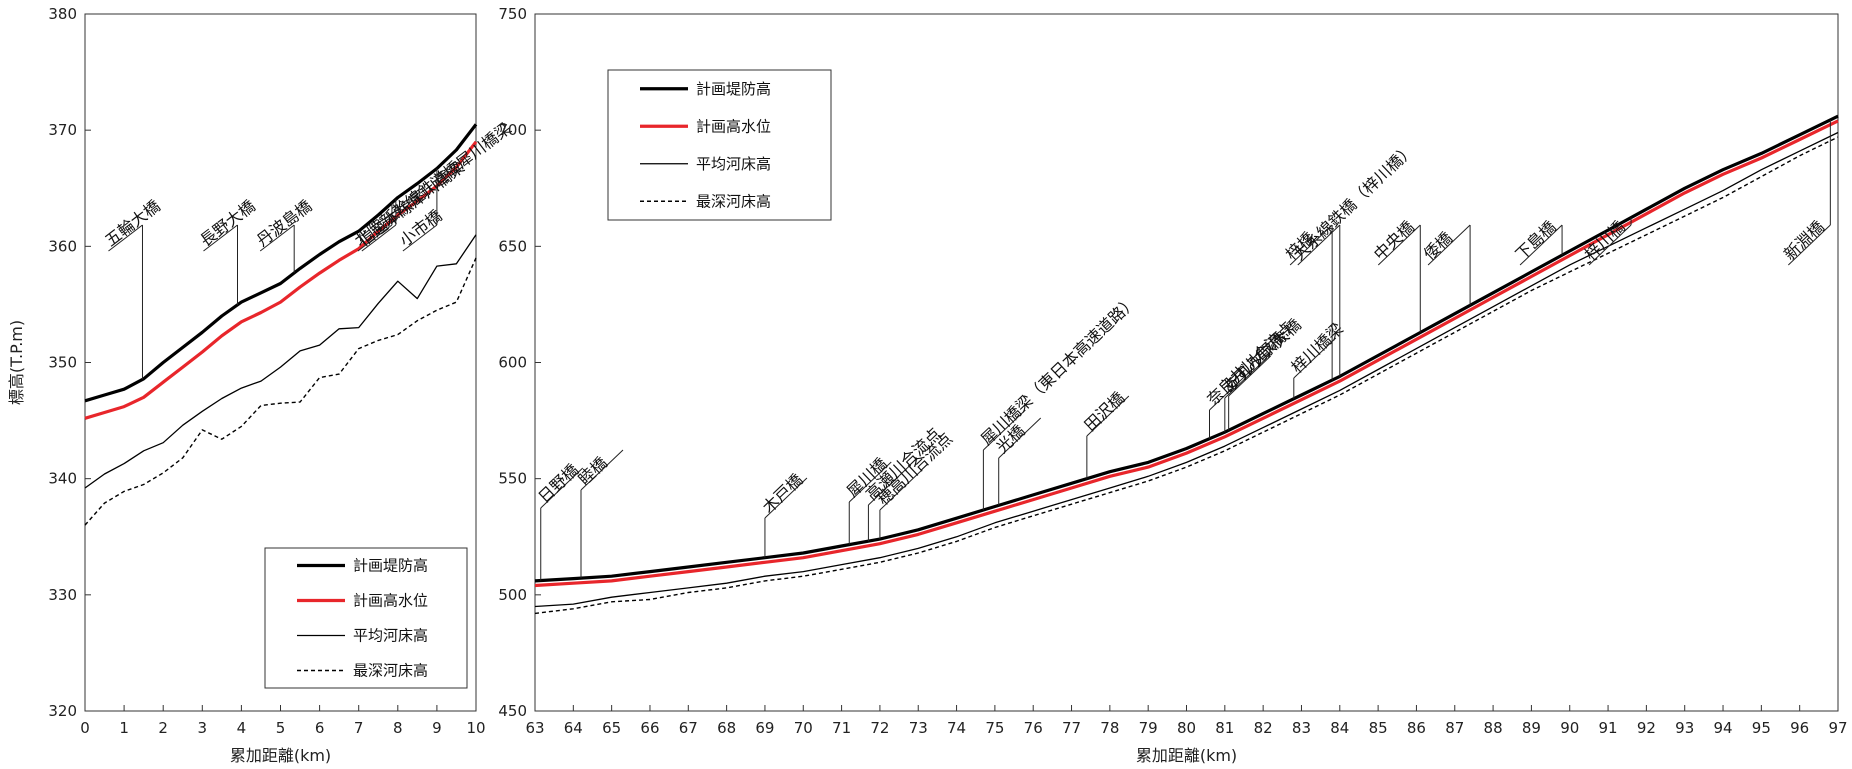 This screenshot has height=769, width=1852. I want to click on x-tick-label: 76, so click(1033, 728).